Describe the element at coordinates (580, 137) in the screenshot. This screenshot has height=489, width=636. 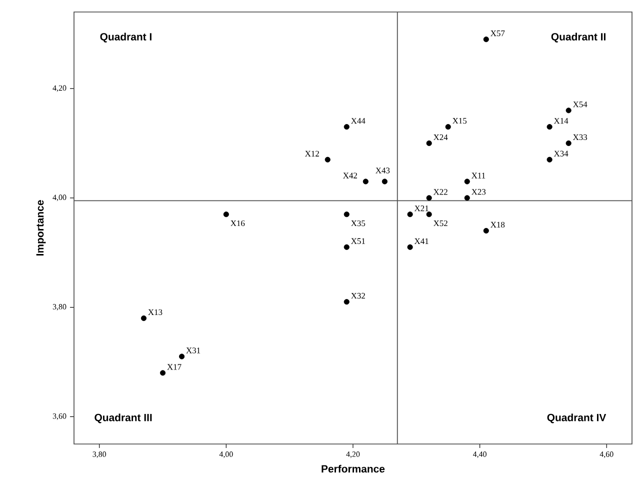
I see `annotation: X33` at that location.